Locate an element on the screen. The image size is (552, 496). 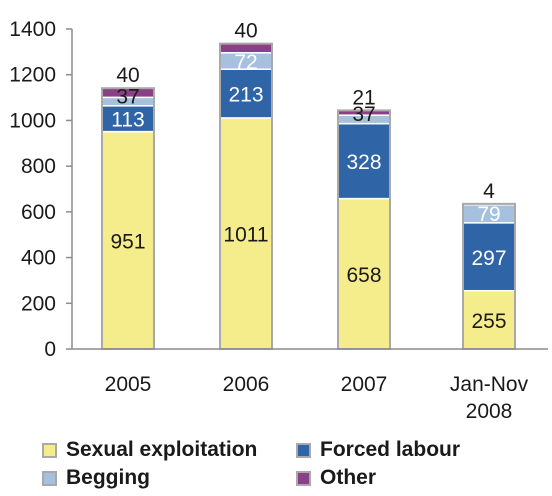
bar-value-label: 21 is located at coordinates (363, 97).